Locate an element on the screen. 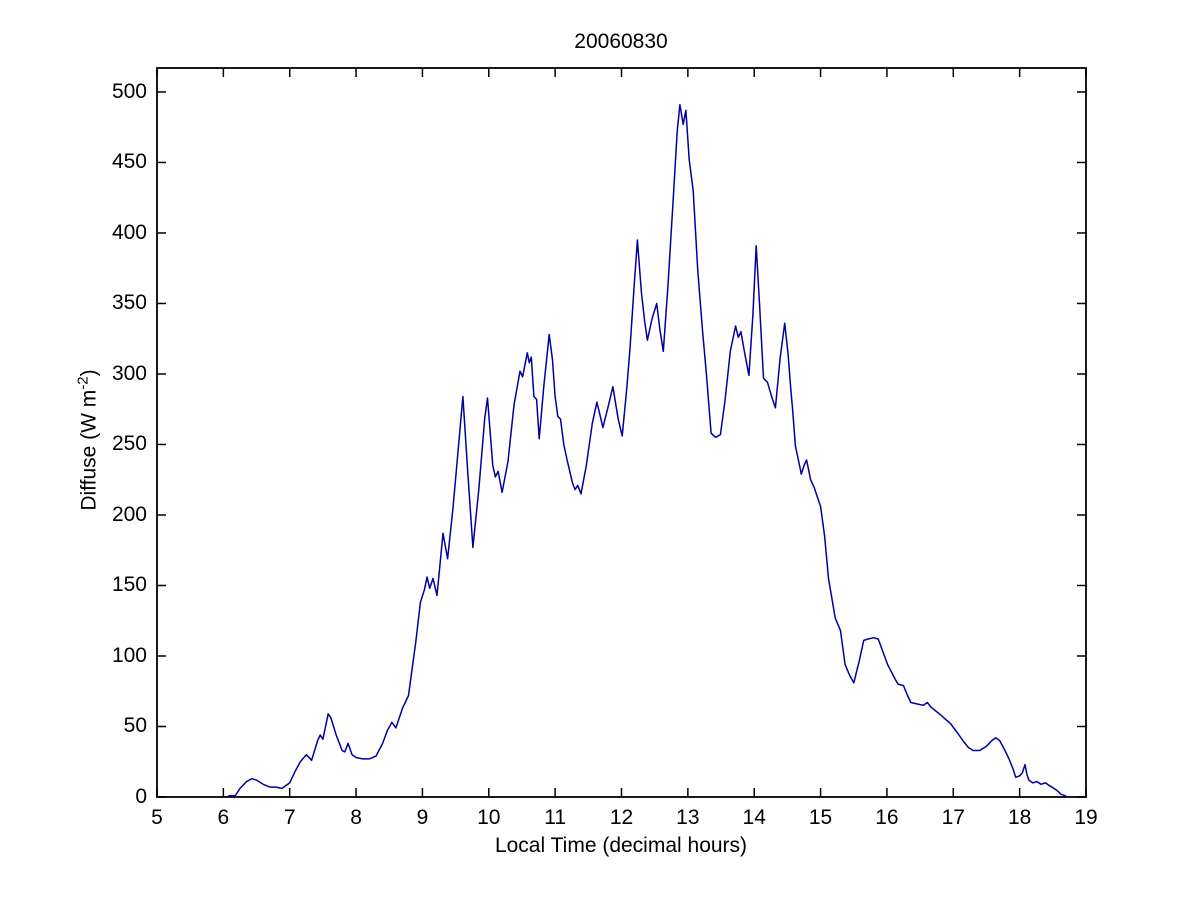  y-axis-label-base: Diffuse (W m is located at coordinates (89, 450).